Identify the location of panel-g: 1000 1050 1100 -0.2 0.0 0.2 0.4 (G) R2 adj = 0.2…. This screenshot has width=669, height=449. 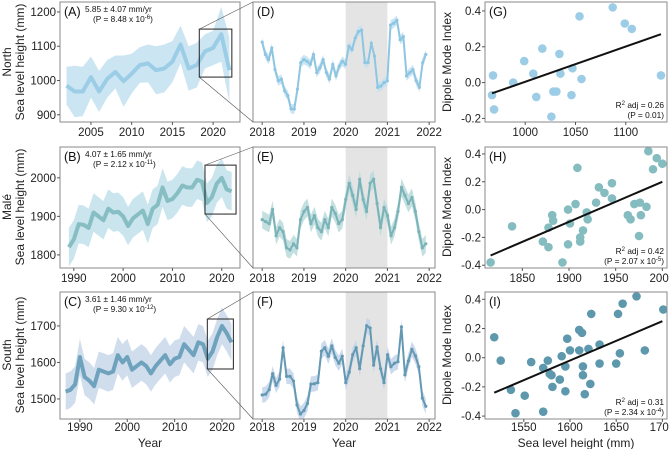
(564, 70).